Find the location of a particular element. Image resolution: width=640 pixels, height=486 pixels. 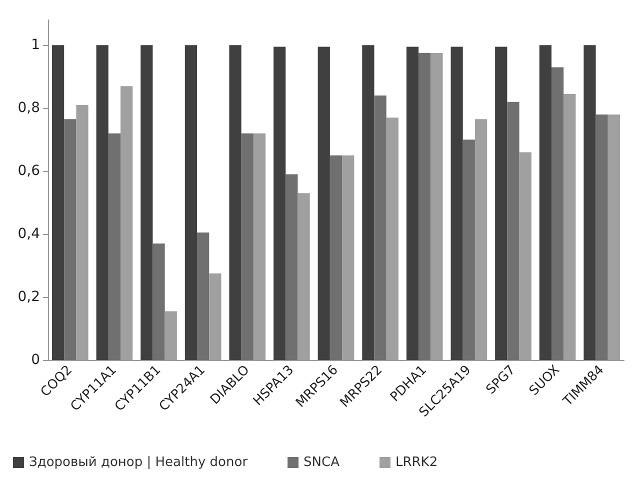

y-tick-label: 0,2 is located at coordinates (29, 297).